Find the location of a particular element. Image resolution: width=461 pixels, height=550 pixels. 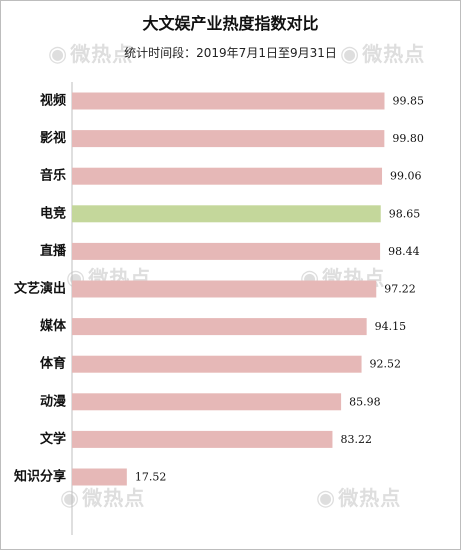

chart-subtitle: 统计时间段：2019年7月1日至9月31日 is located at coordinates (230, 53).